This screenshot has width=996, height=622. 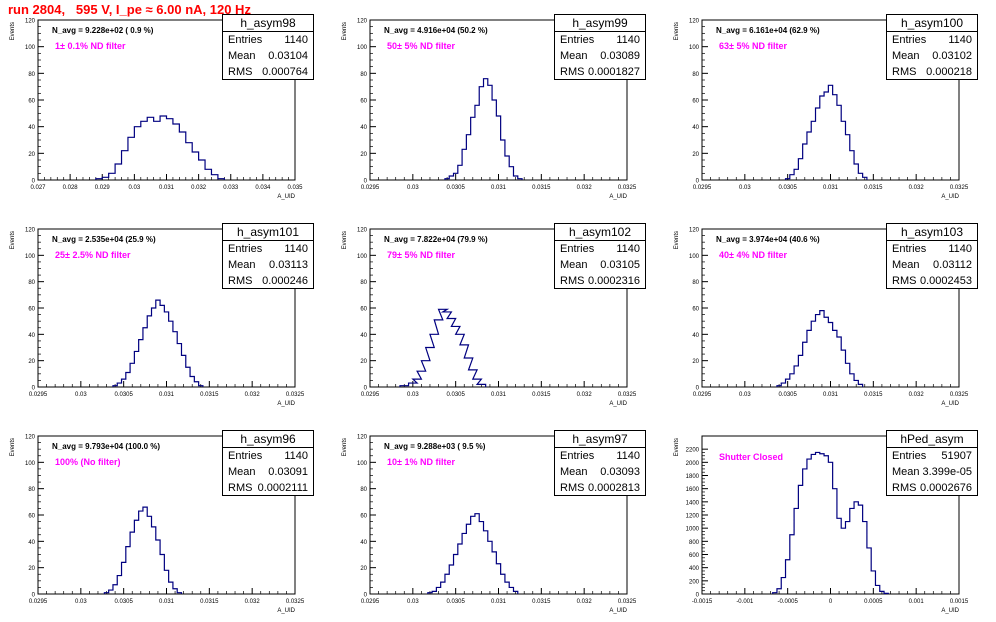 What do you see at coordinates (600, 265) in the screenshot?
I see `stats-row-mean: Mean 0.03105` at bounding box center [600, 265].